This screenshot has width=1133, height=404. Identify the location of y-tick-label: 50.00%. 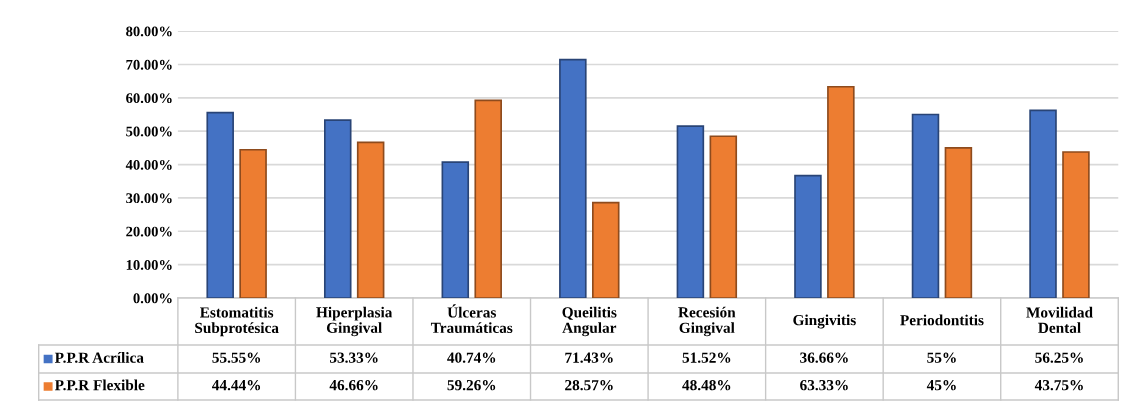
(149, 131).